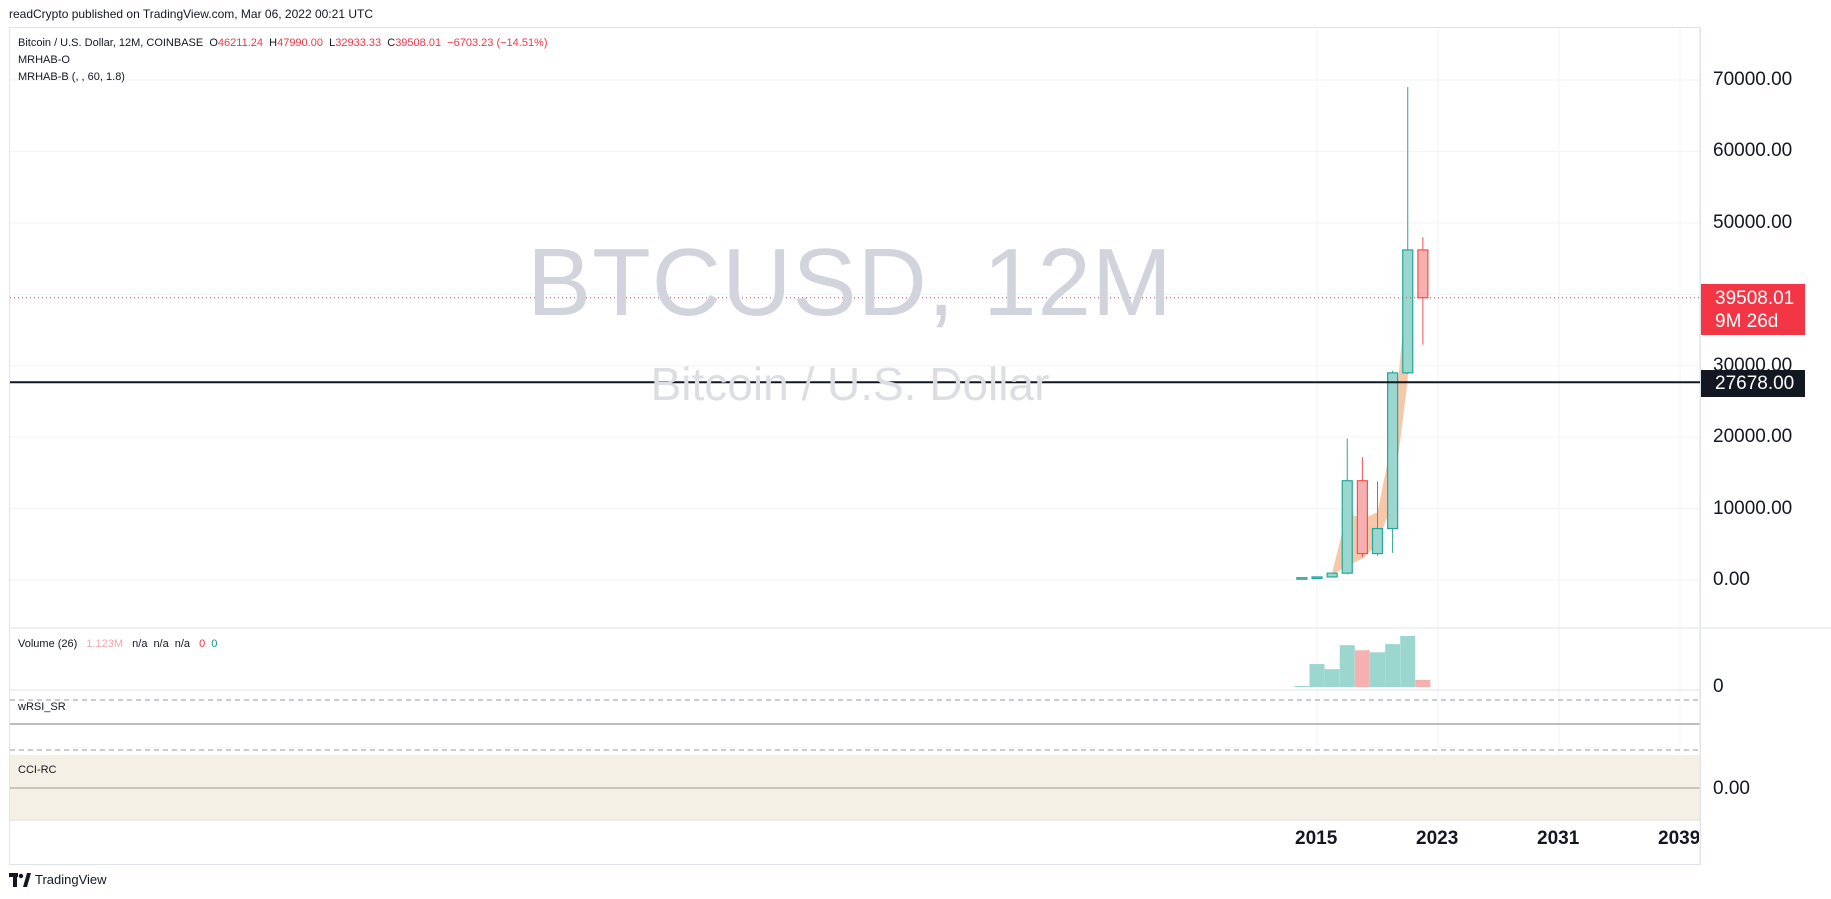 The image size is (1831, 899). Describe the element at coordinates (182, 644) in the screenshot. I see `volume-na-3: n/a` at that location.